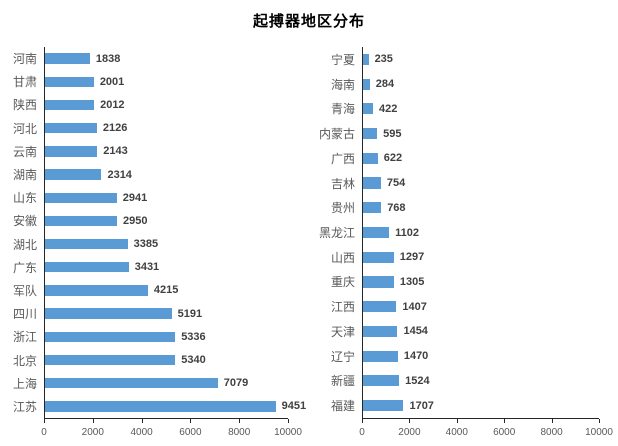  I want to click on category-label: 青海, so click(342, 109).